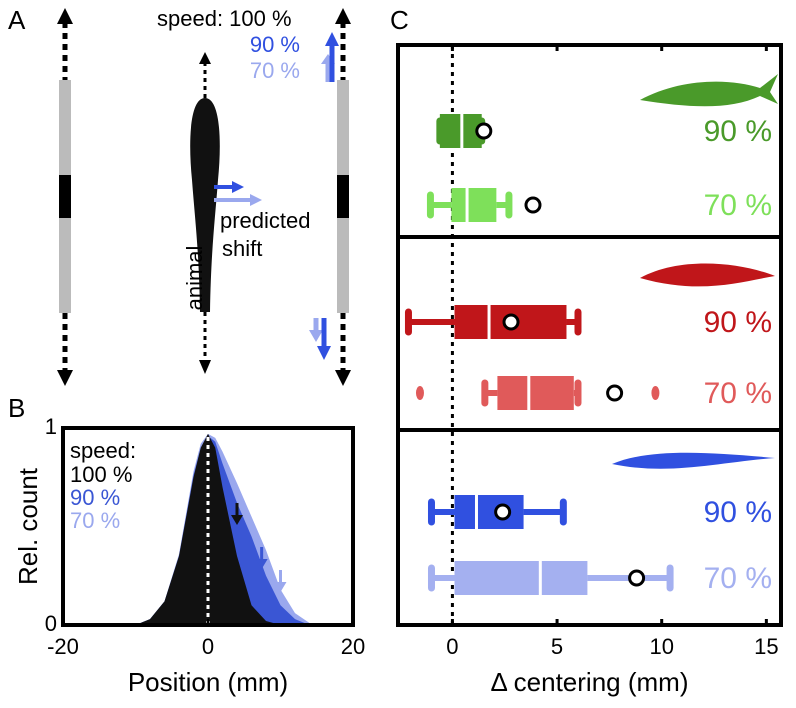  What do you see at coordinates (590, 682) in the screenshot?
I see `x-axis-label: Δ centering (mm)` at bounding box center [590, 682].